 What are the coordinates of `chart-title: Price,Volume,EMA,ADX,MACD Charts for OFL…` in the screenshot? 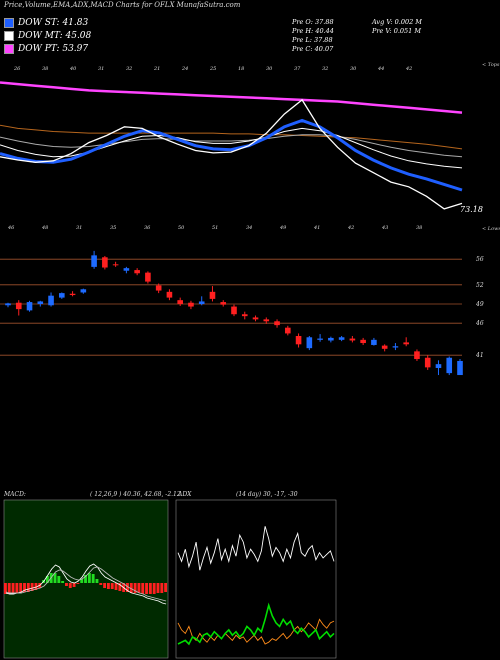 It's located at (122, 5).